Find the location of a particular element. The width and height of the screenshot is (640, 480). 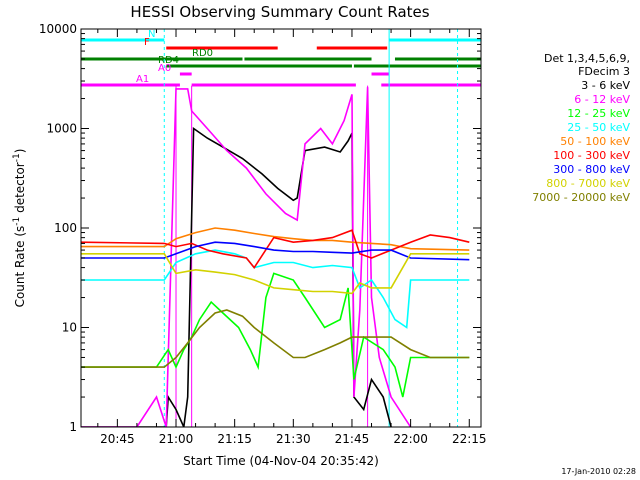

y-tick-label: 1000 is located at coordinates (61, 129).